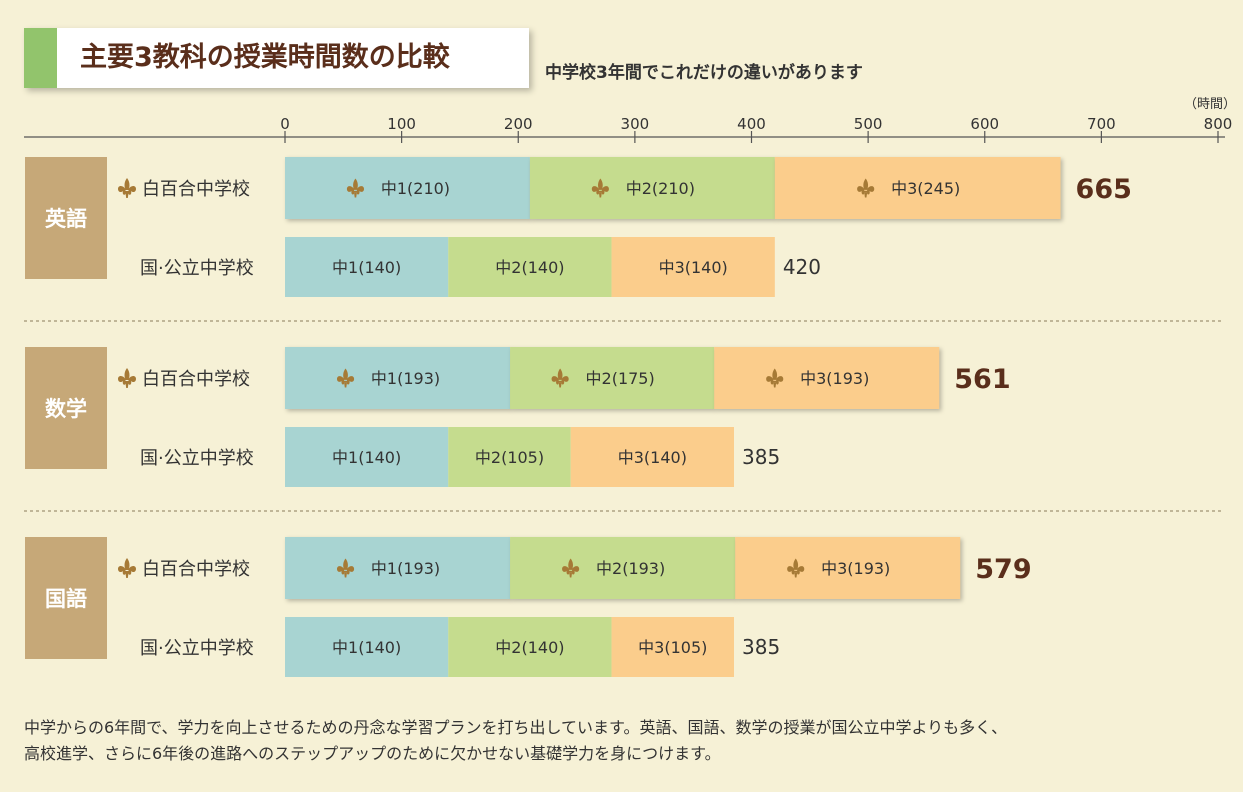 The height and width of the screenshot is (792, 1243). I want to click on subject-label: 国語, so click(66, 599).